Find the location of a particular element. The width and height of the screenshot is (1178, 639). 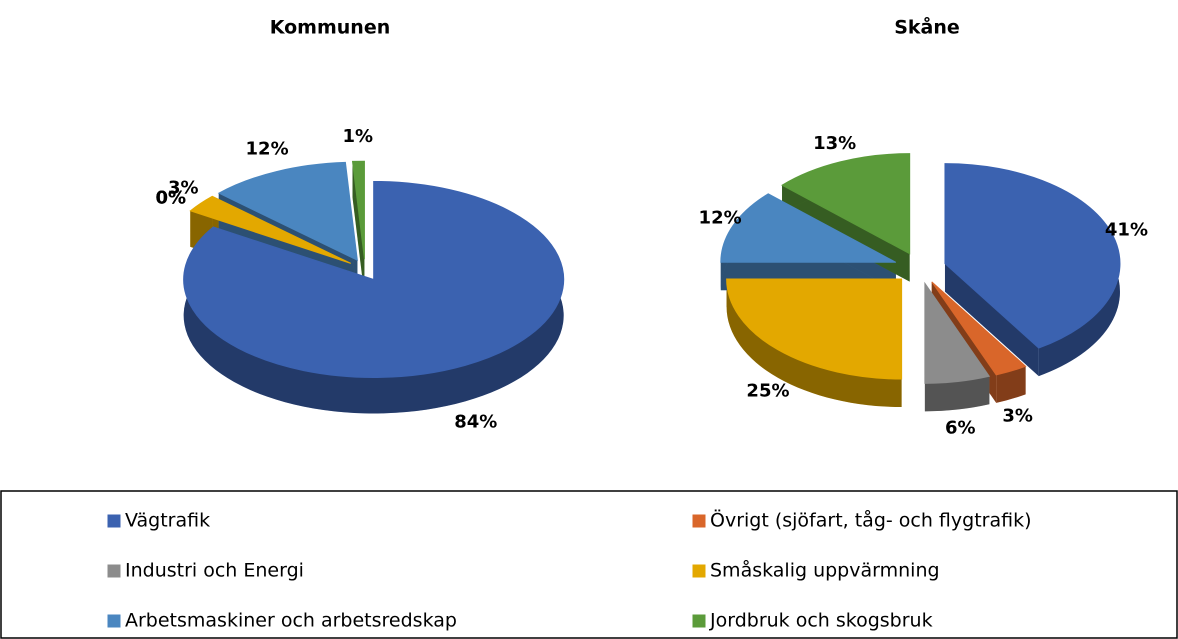

legend-label: Arbetsmaskiner och arbetsredskap is located at coordinates (291, 621).